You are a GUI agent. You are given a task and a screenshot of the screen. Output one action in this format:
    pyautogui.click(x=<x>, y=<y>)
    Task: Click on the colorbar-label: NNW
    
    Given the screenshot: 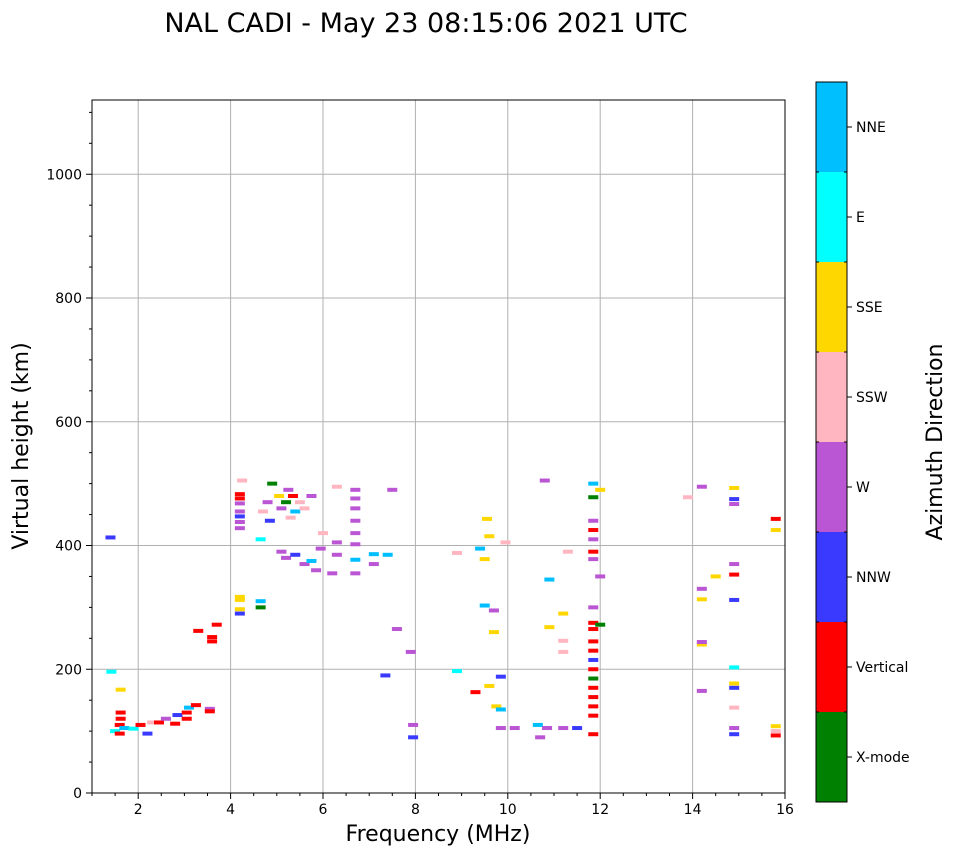 What is the action you would take?
    pyautogui.click(x=873, y=578)
    